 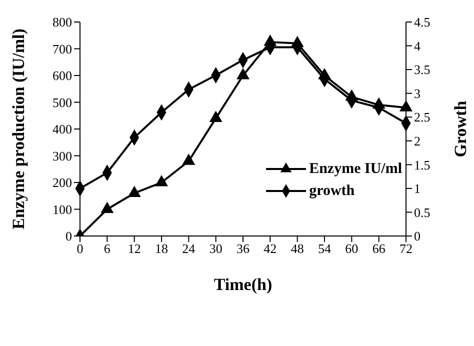 I want to click on y2-tick-label: 4, so click(x=417, y=46).